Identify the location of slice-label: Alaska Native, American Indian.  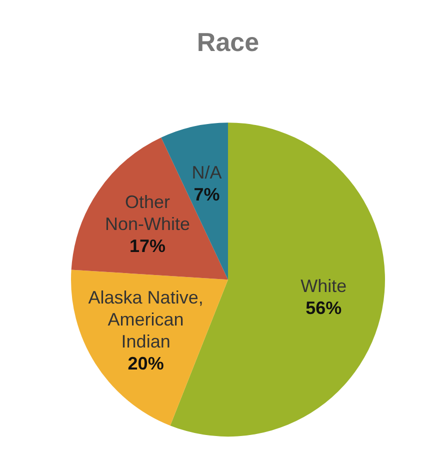
(146, 320).